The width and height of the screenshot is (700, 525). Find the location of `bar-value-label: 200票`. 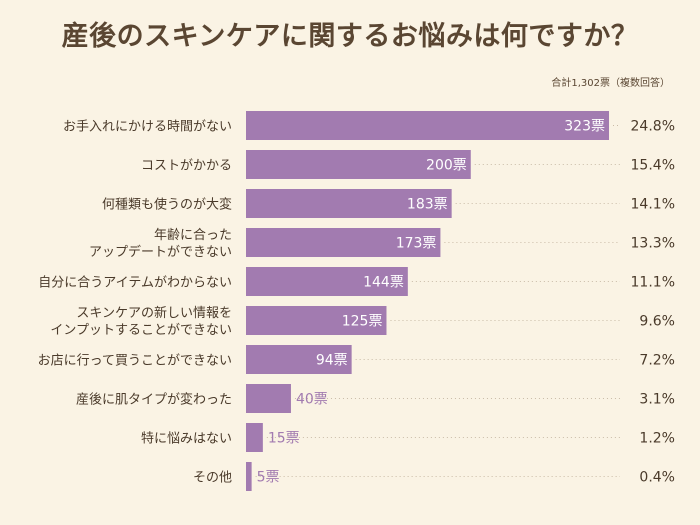

bar-value-label: 200票 is located at coordinates (446, 166).